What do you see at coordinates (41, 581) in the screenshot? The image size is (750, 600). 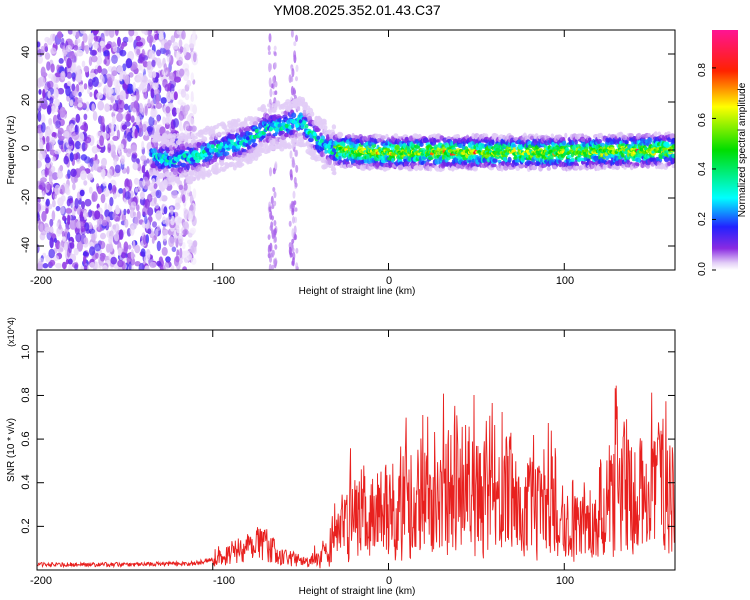 I see `snr-x-tick-0: -200` at bounding box center [41, 581].